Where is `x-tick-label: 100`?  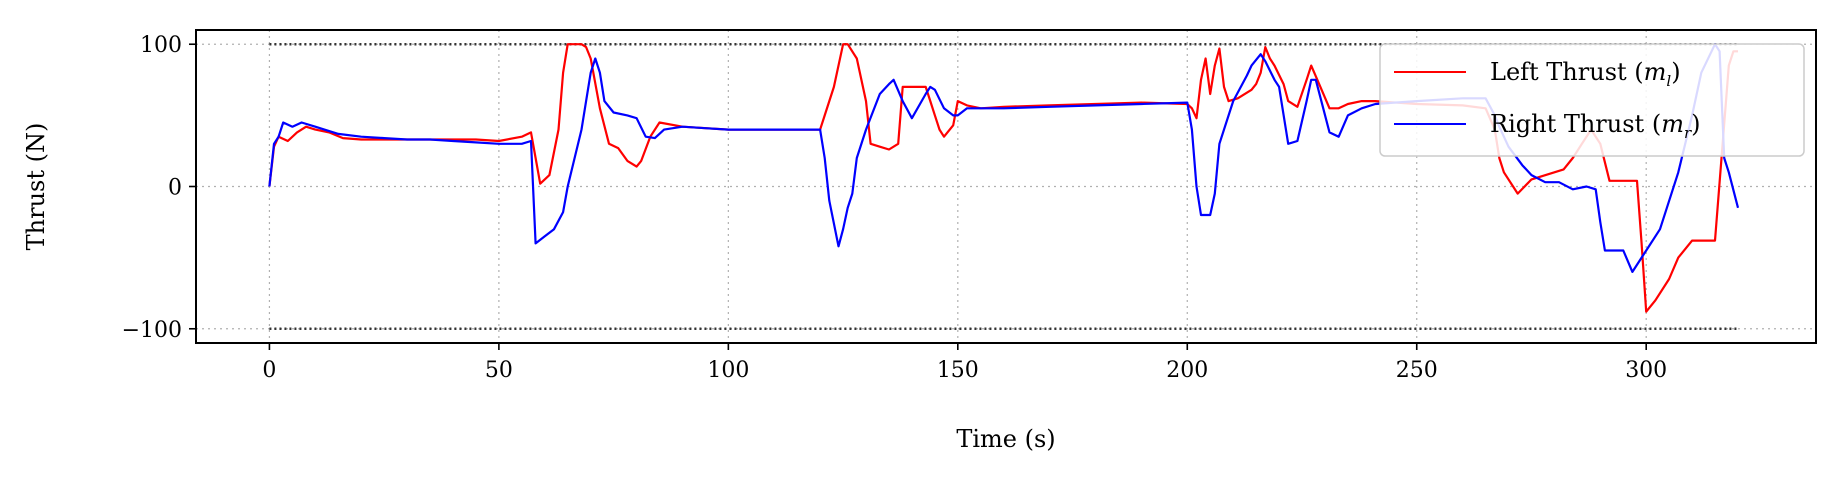 x-tick-label: 100 is located at coordinates (728, 370).